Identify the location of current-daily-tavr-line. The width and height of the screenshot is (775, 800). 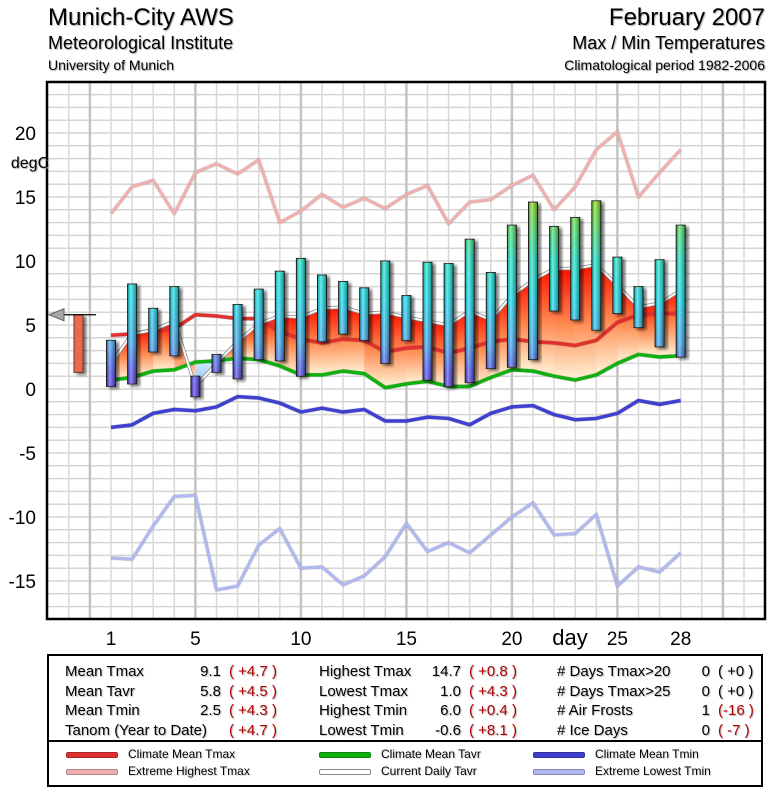
(396, 325).